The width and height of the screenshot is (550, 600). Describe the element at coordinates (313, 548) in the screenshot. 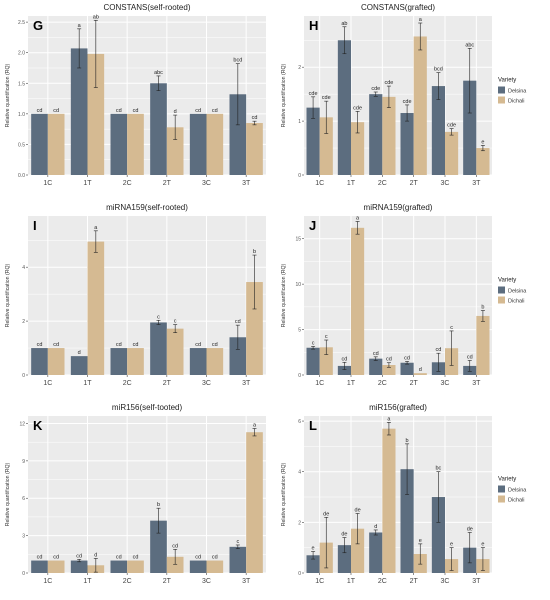

I see `significance-label: e` at that location.